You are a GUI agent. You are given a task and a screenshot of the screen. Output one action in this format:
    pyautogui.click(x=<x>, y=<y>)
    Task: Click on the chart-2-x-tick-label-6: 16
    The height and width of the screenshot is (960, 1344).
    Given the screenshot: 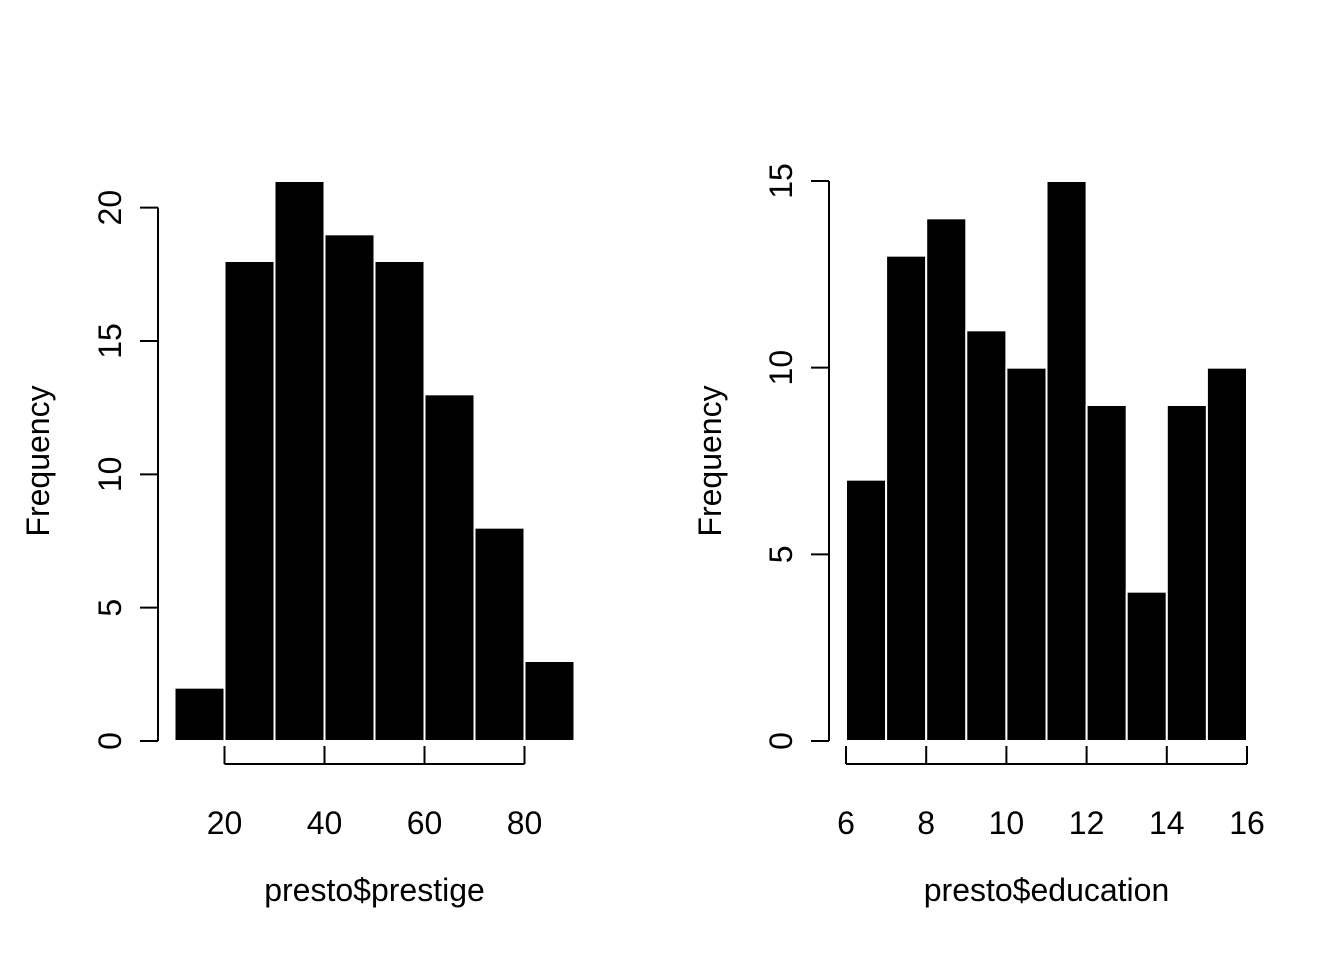 What is the action you would take?
    pyautogui.click(x=1247, y=823)
    